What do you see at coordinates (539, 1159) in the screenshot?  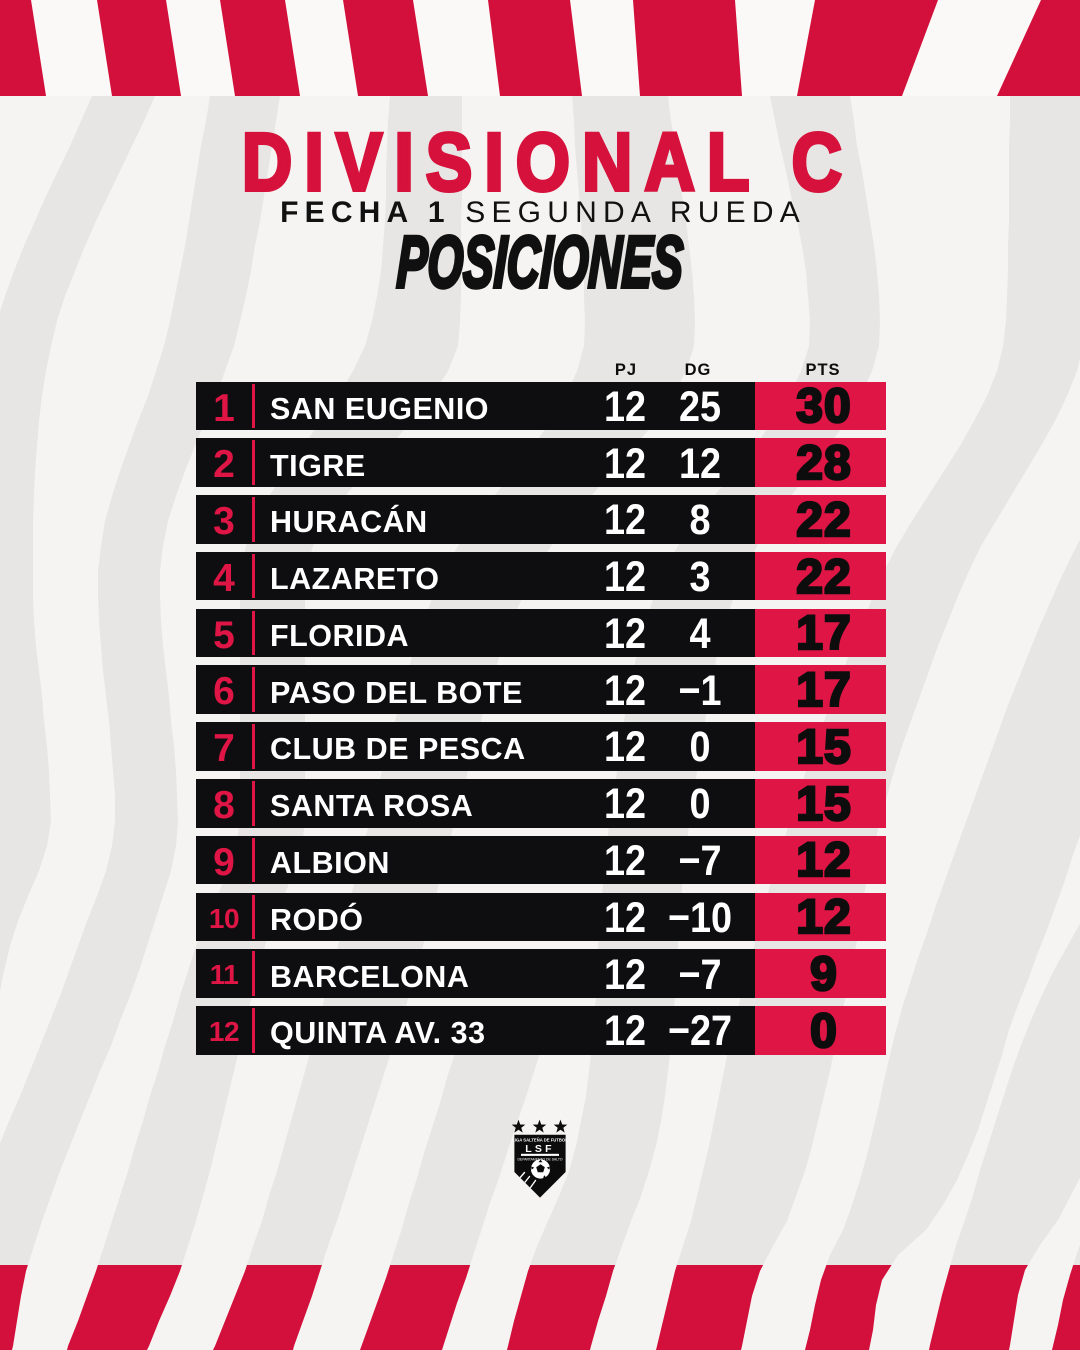 I see `svg-text: DEPARTAMENTO DE SALTO` at bounding box center [539, 1159].